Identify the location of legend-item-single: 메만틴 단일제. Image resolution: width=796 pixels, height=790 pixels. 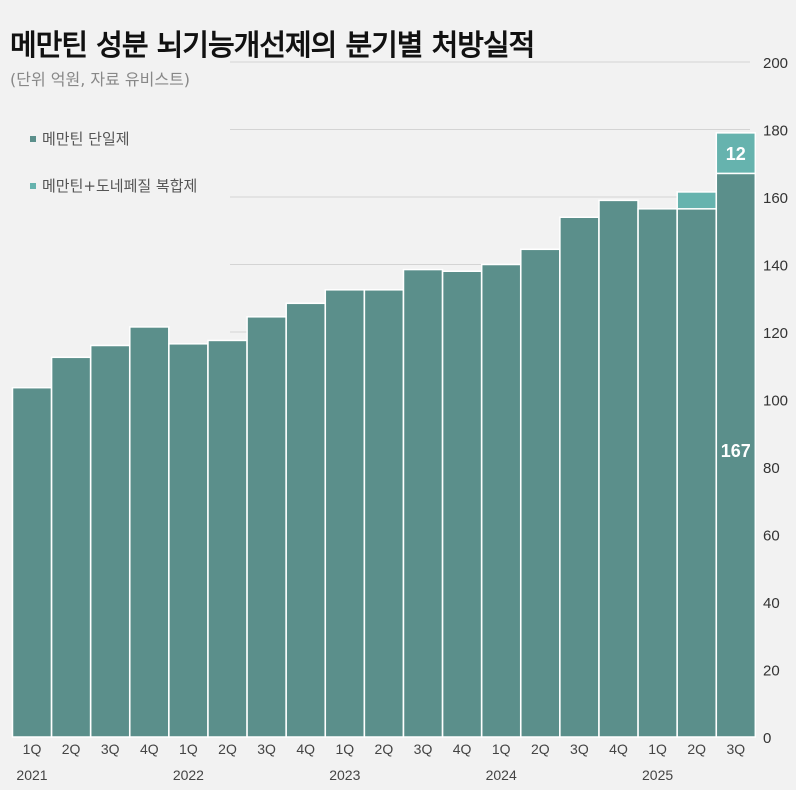
(80, 138).